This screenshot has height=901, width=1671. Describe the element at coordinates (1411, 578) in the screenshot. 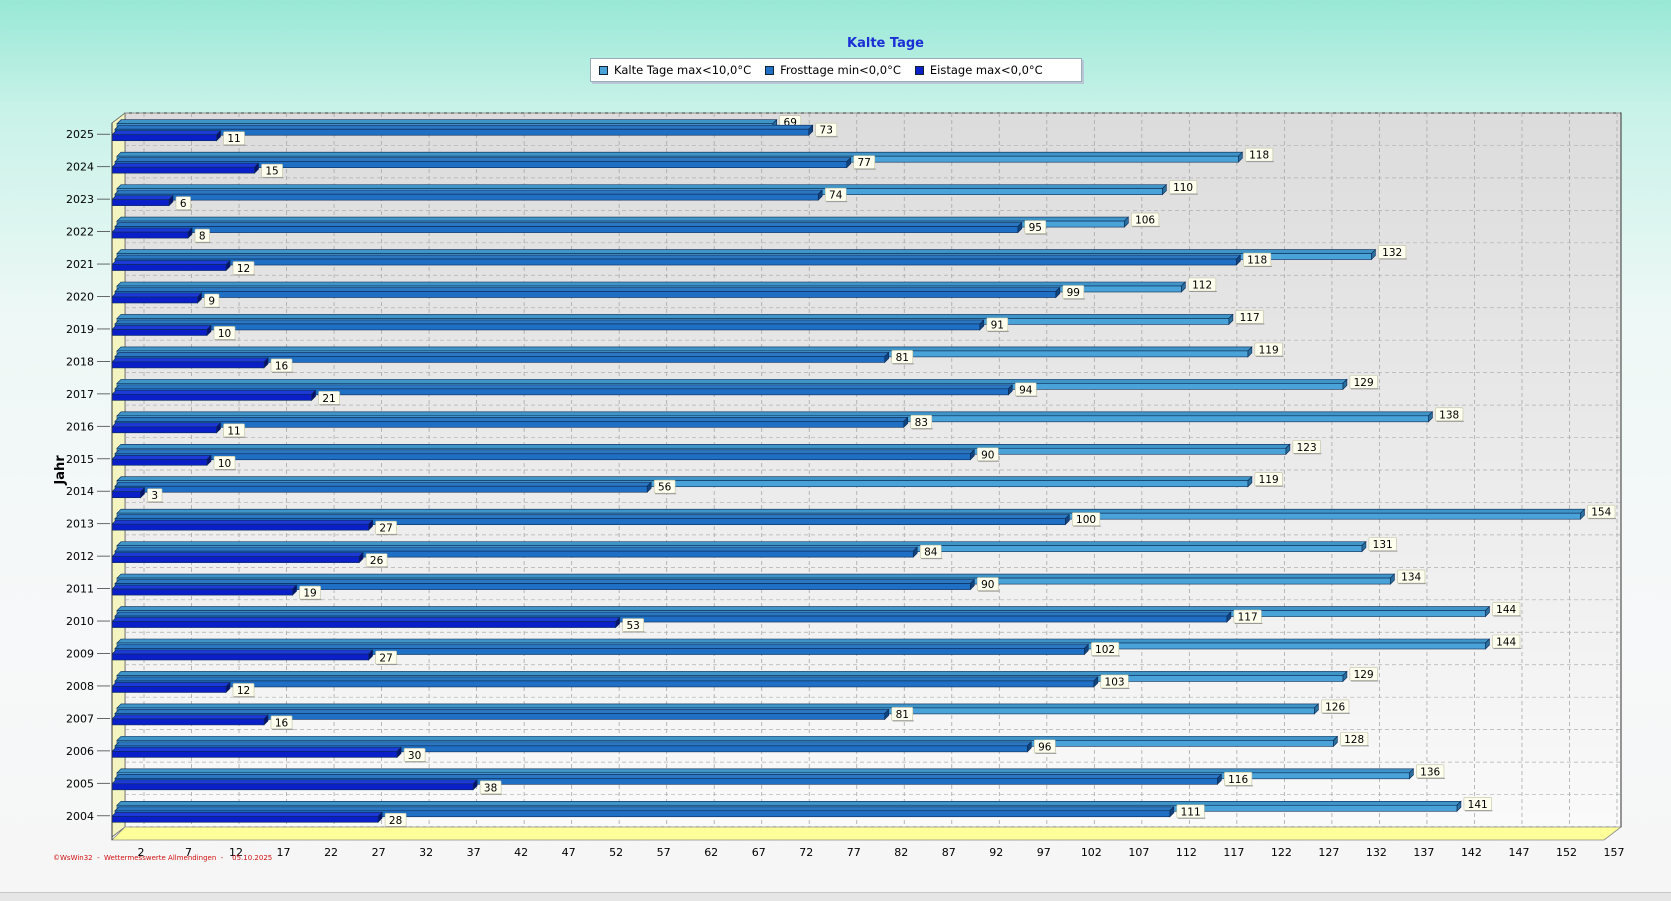

I see `data-label-kalte-tage: 134` at that location.